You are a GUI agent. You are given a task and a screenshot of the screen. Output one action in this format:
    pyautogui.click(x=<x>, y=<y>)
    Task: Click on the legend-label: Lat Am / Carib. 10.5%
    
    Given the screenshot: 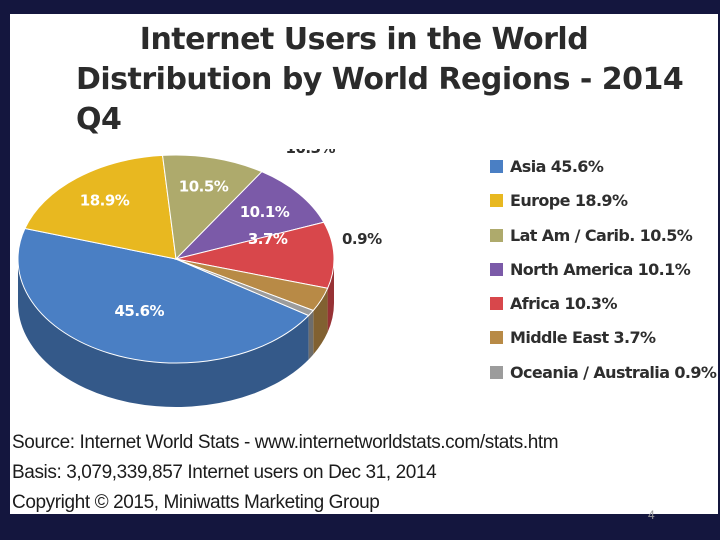 What is the action you would take?
    pyautogui.click(x=601, y=235)
    